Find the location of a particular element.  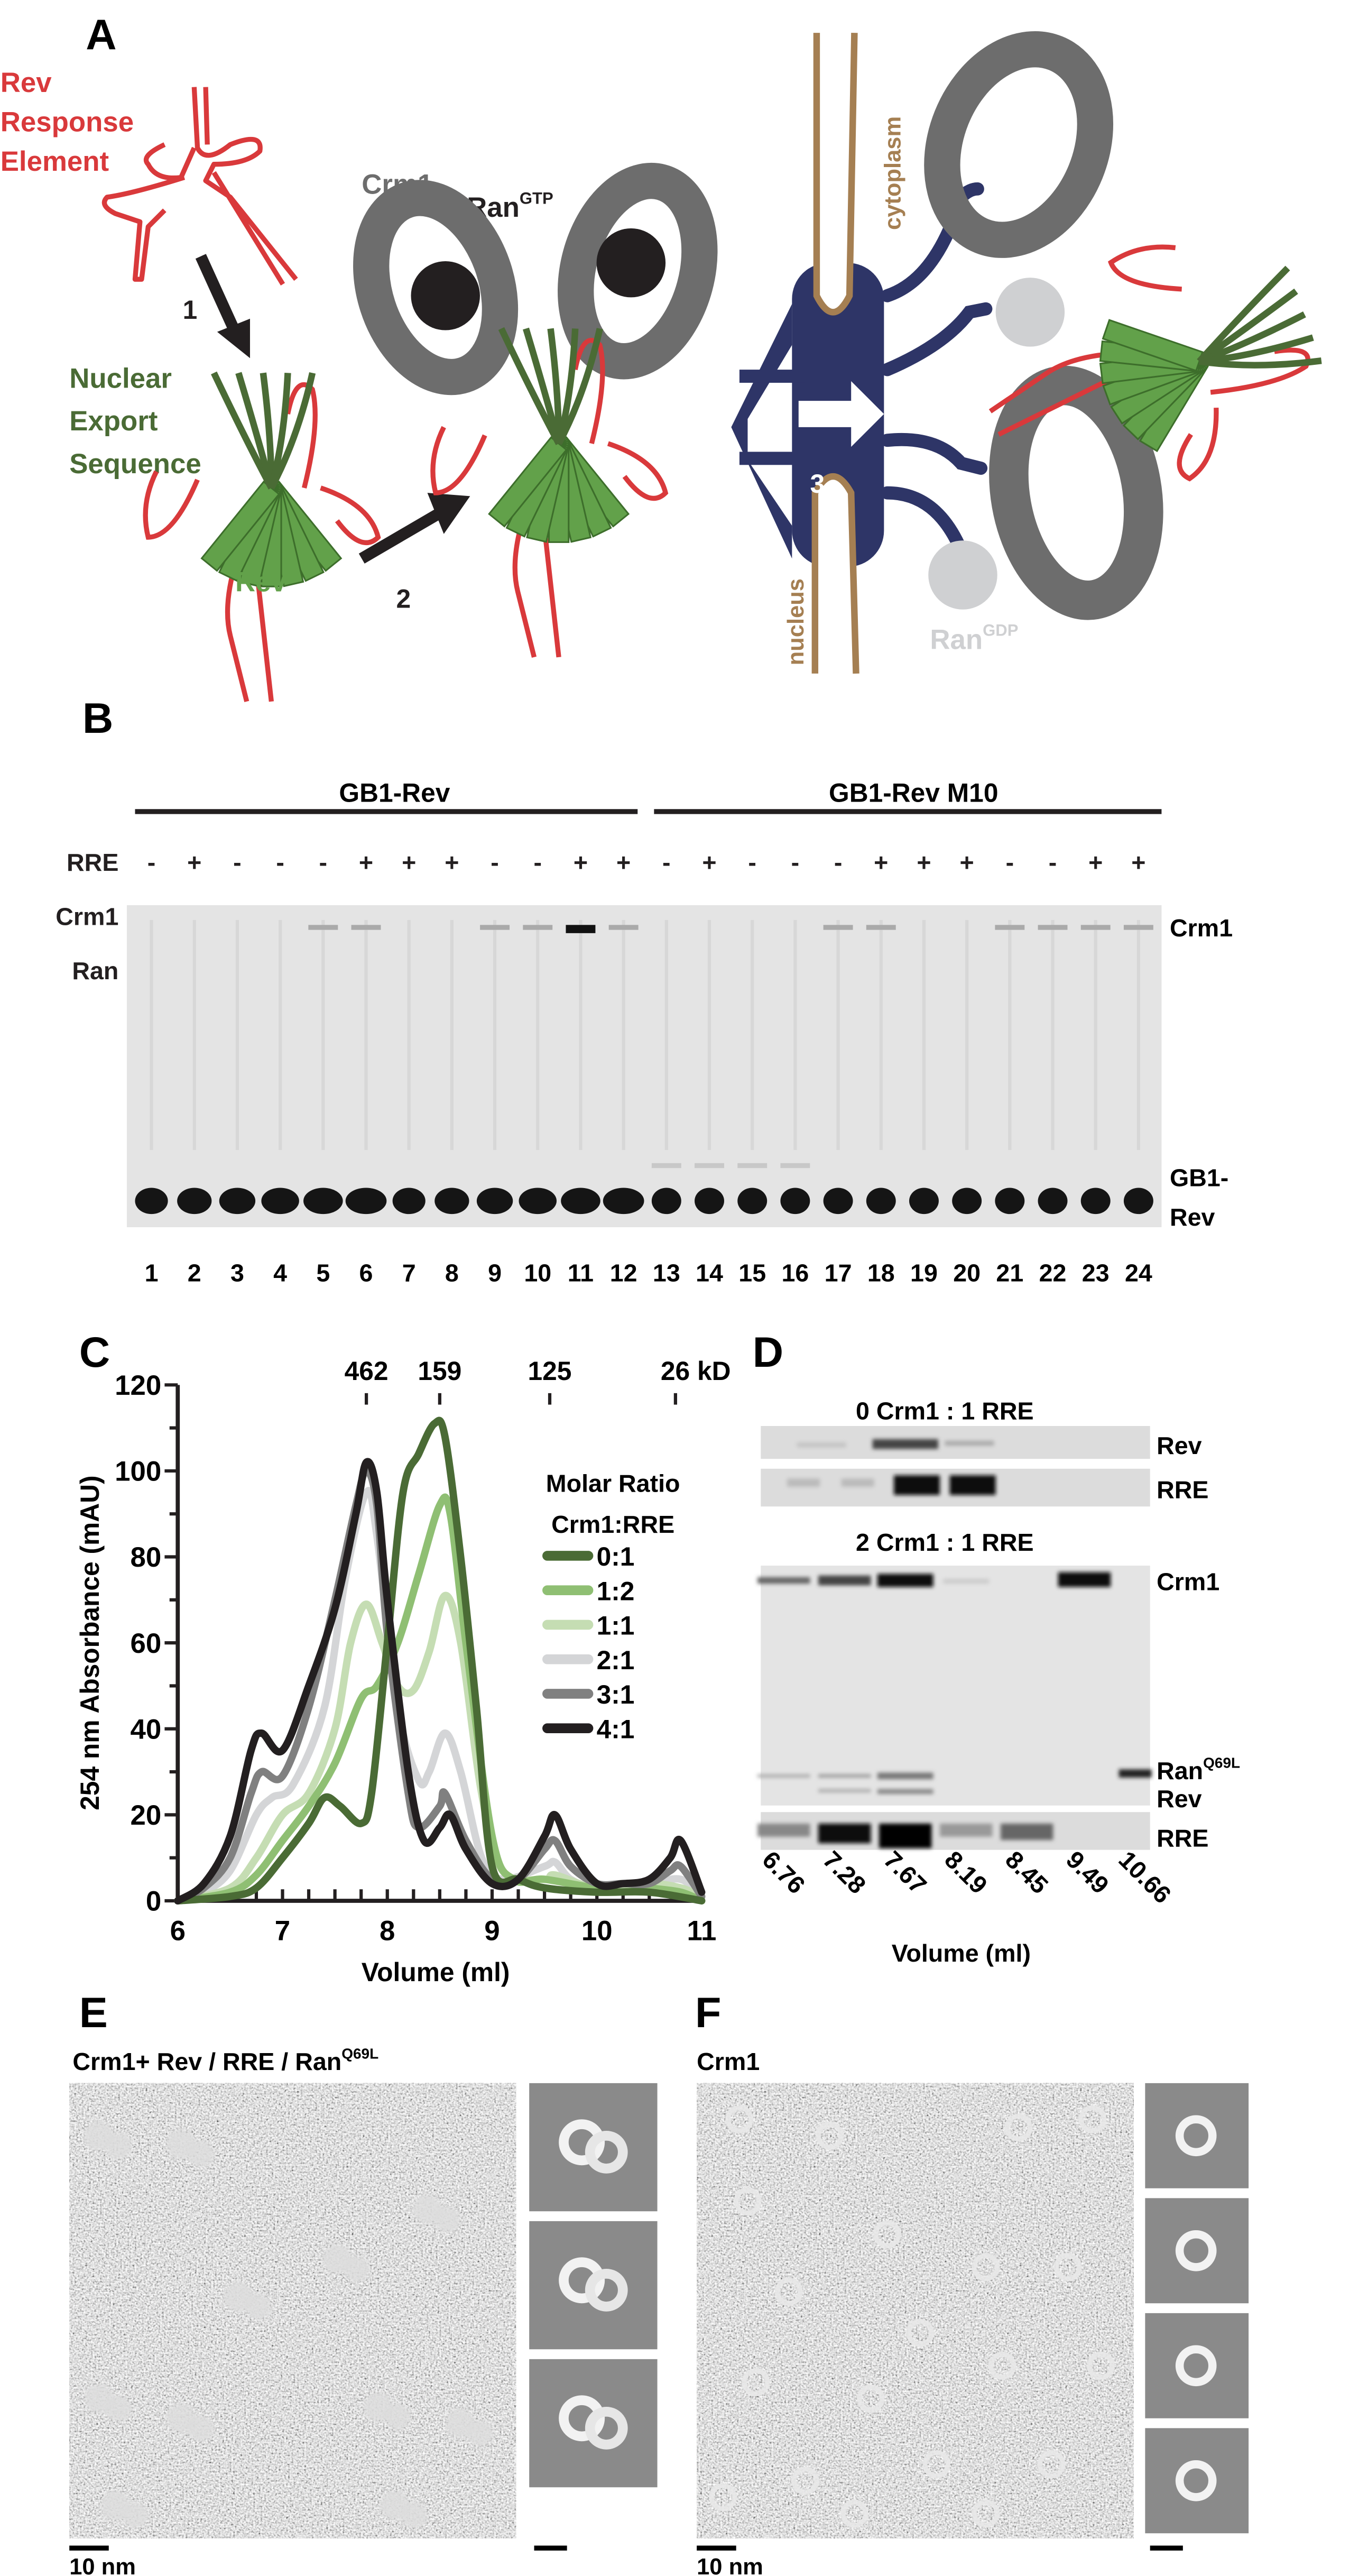

row-label-crm1: Crm1 is located at coordinates (87, 917).